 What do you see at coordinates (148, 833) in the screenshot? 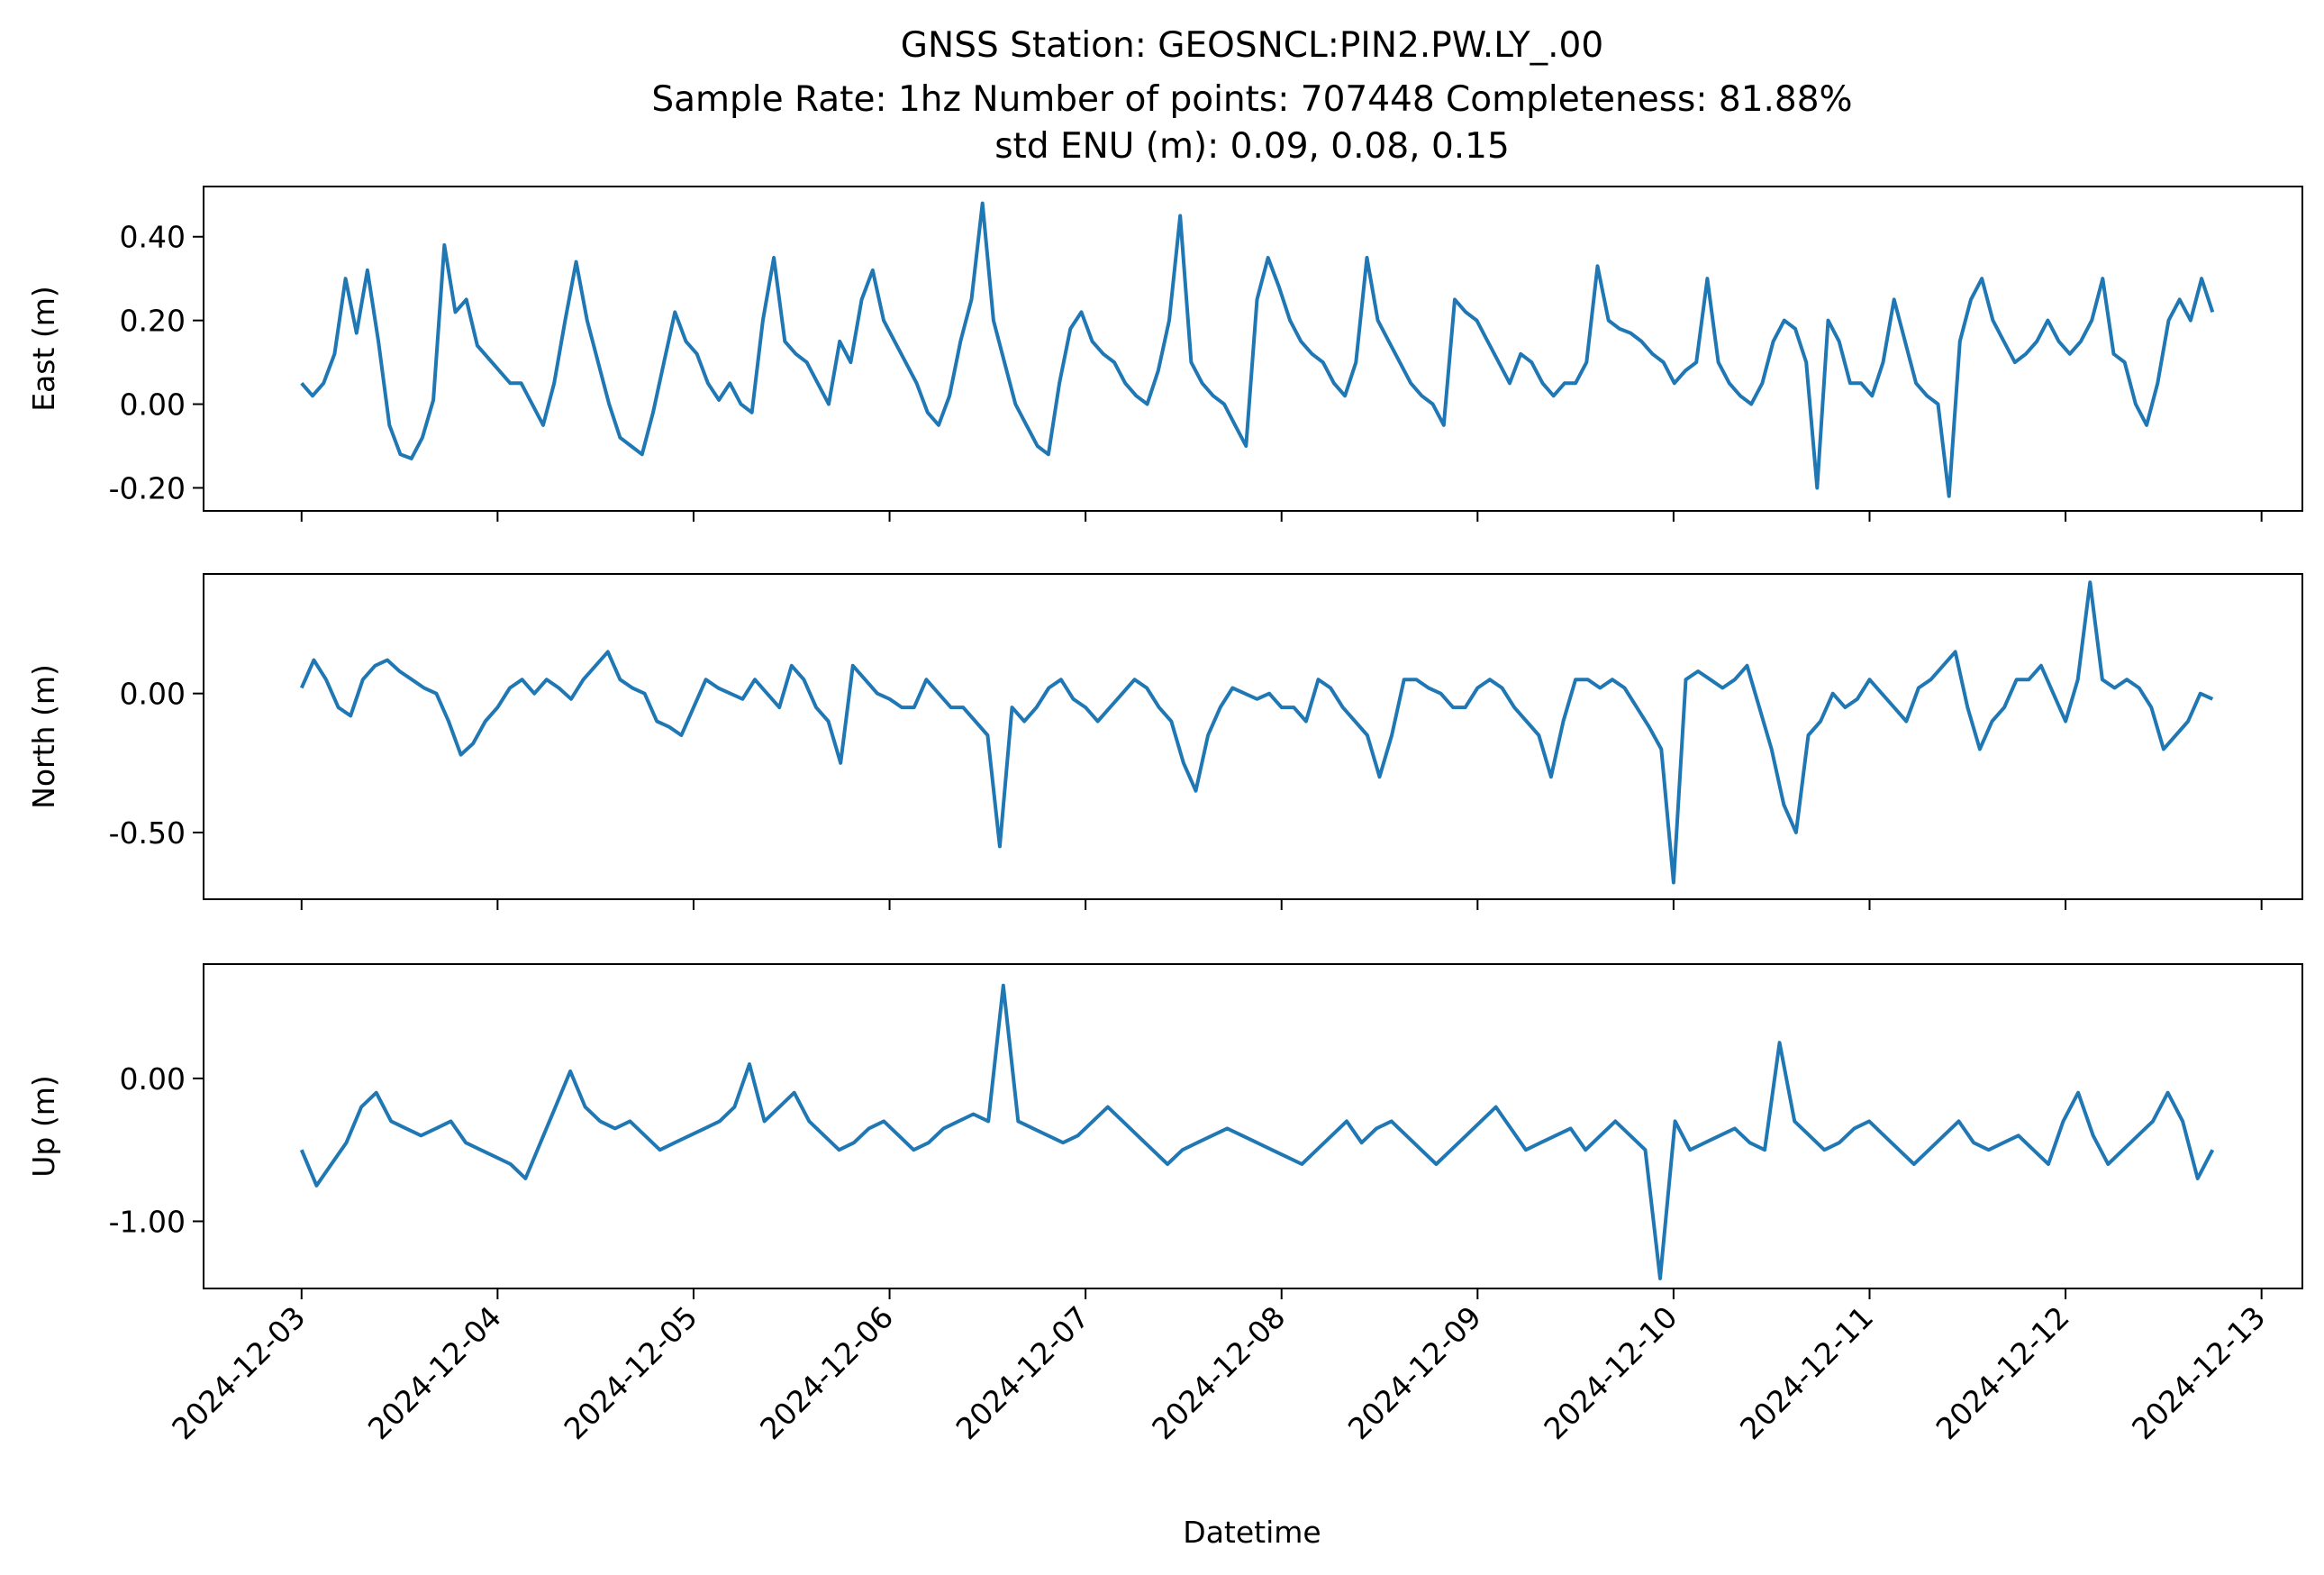
I see `y-tick-label: -0.50` at bounding box center [148, 833].